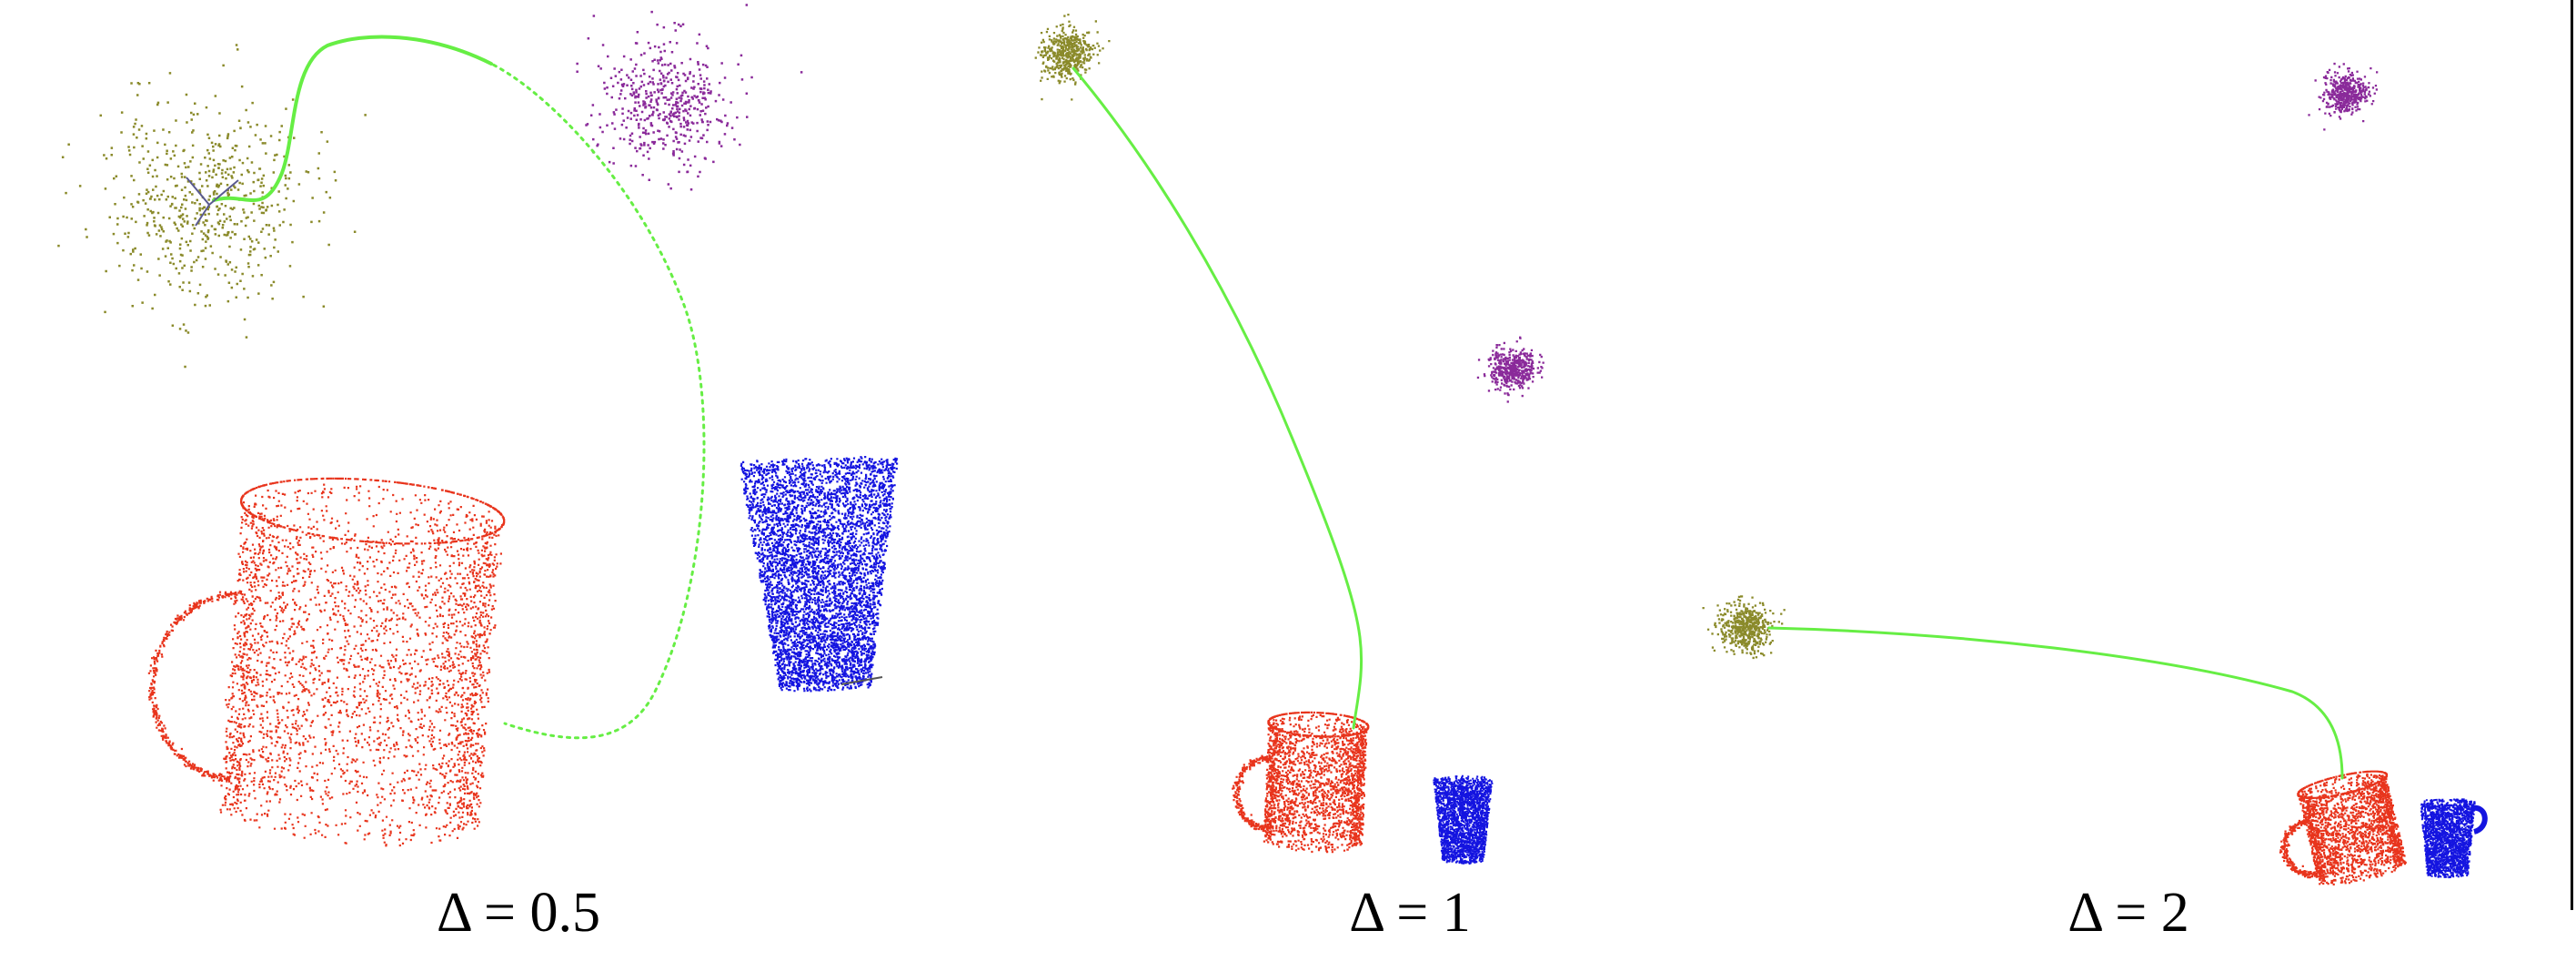 The height and width of the screenshot is (961, 2576). What do you see at coordinates (352, 118) in the screenshot?
I see `trajectory-path-1-dense` at bounding box center [352, 118].